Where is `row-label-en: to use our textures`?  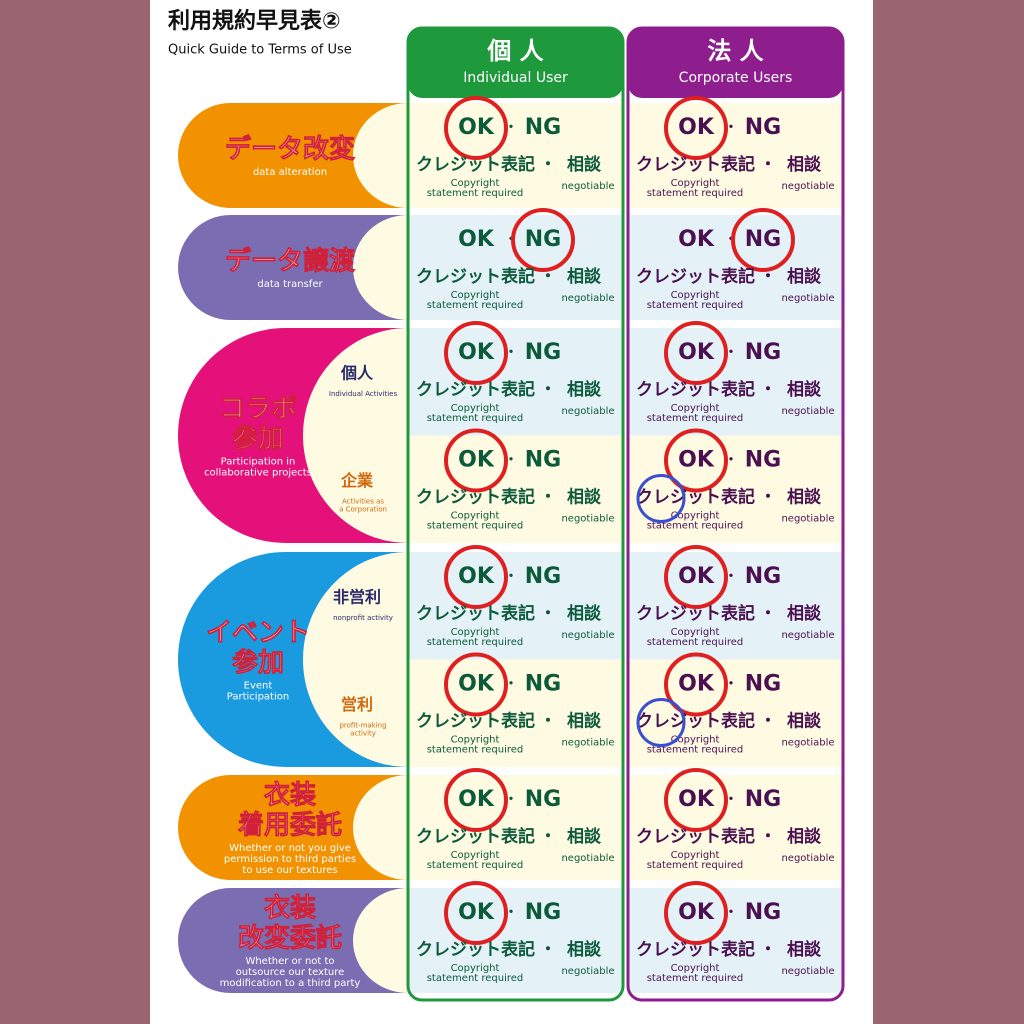 row-label-en: to use our textures is located at coordinates (289, 870).